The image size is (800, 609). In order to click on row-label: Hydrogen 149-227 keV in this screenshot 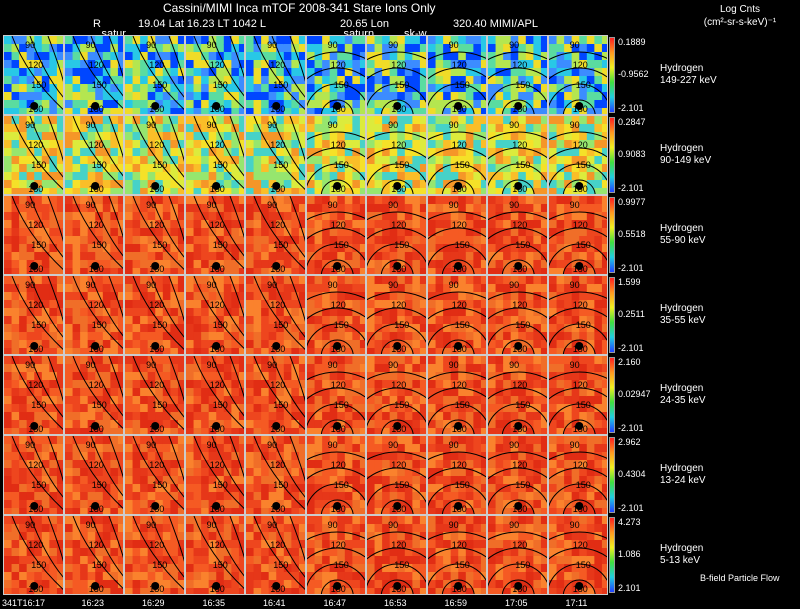, I will do `click(688, 75)`.